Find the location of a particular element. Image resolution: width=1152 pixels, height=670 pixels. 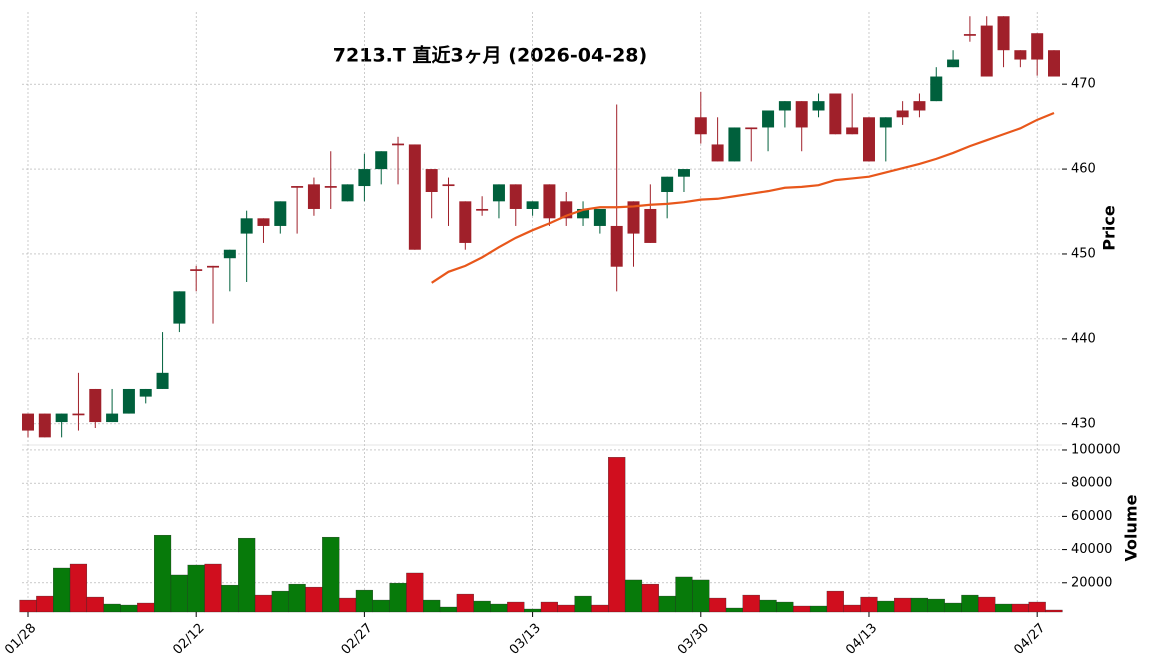

y-tick-label: 460 is located at coordinates (1083, 169).